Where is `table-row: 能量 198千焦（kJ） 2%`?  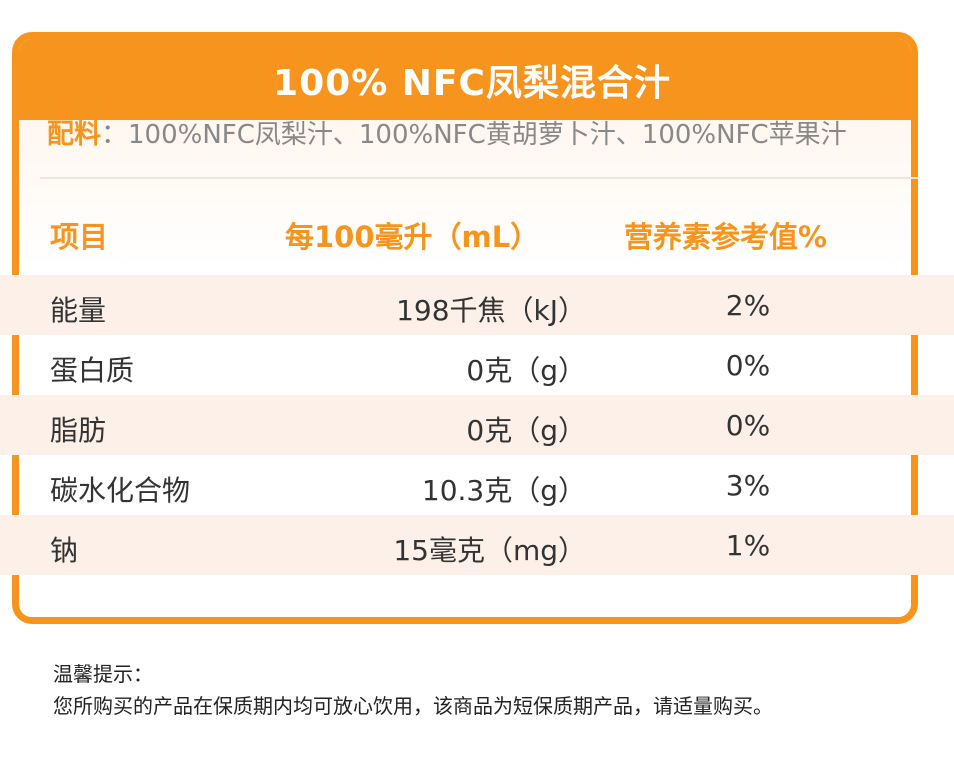
table-row: 能量 198千焦（kJ） 2% is located at coordinates (477, 305).